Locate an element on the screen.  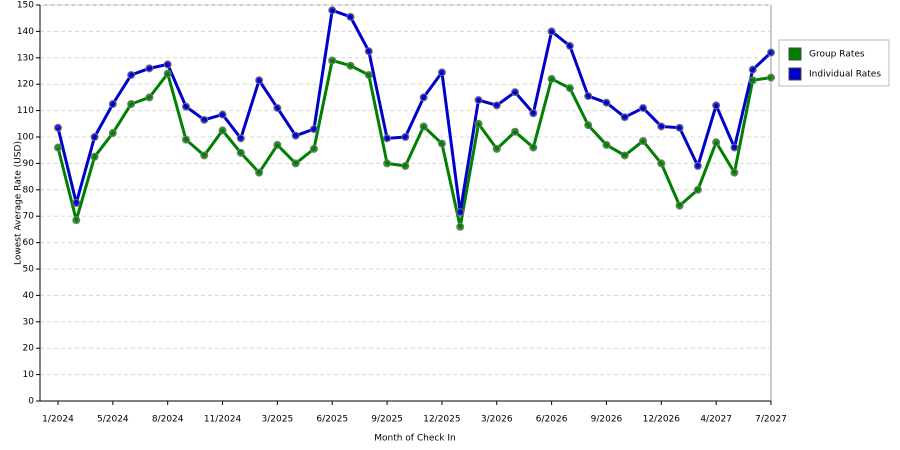
y-axis-title: Lowest Average Rate (USD) is located at coordinates (19, 203).